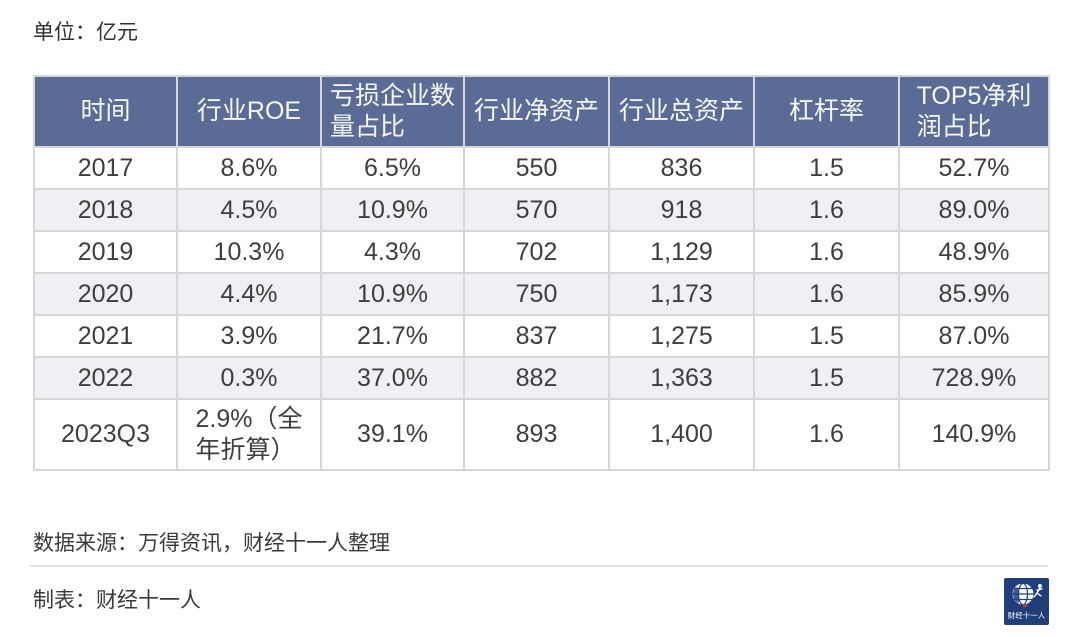 The height and width of the screenshot is (637, 1070). What do you see at coordinates (974, 252) in the screenshot?
I see `table-cell-top5-net-profit-share: 48.9%` at bounding box center [974, 252].